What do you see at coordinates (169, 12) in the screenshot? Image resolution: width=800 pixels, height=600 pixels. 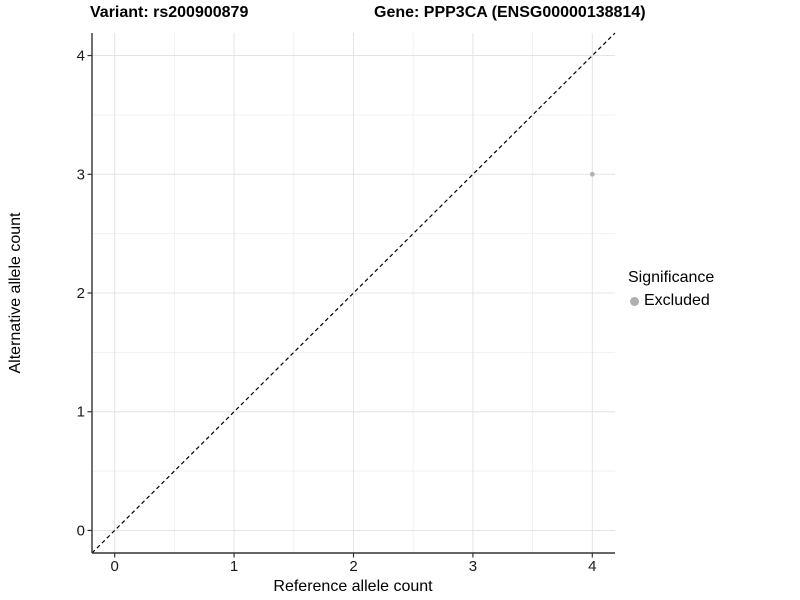 I see `plot-title-variant: Variant: rs200900879` at bounding box center [169, 12].